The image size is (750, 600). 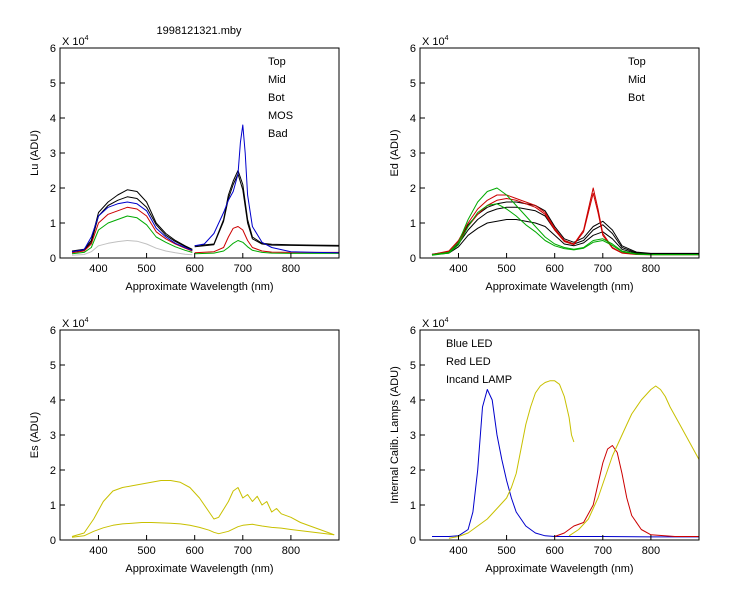 I want to click on y-axis-label: Ed (ADU), so click(x=395, y=152).